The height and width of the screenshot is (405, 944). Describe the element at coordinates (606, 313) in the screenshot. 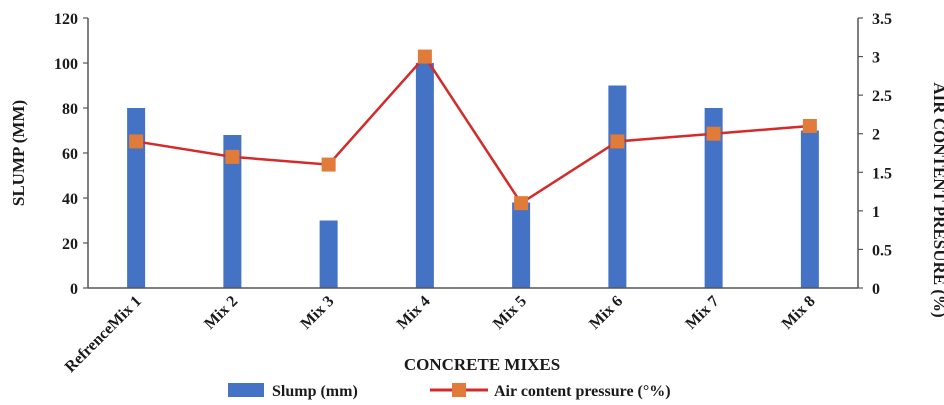

I see `x-tick-label: Mix 6` at that location.